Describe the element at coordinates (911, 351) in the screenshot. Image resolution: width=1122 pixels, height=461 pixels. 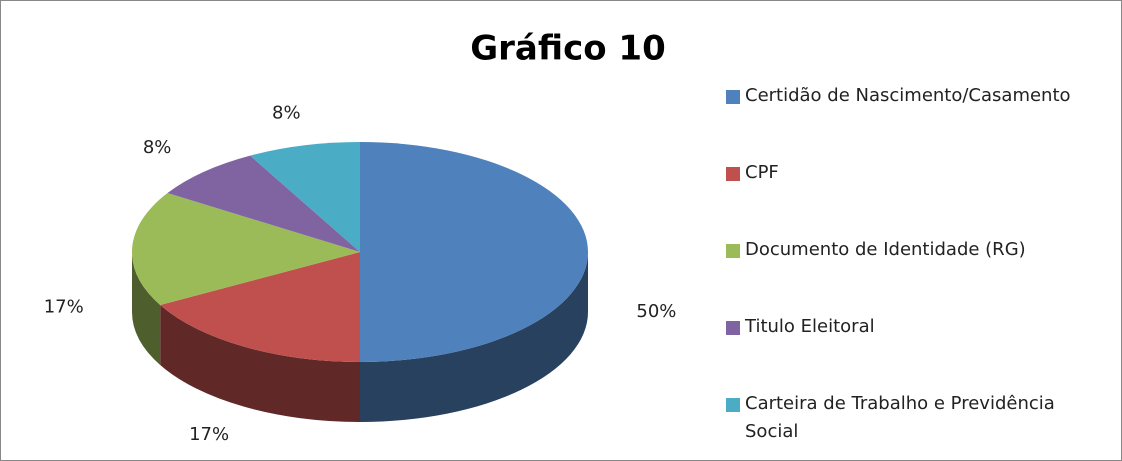
I see `legend-item: Titulo Eleitoral` at that location.